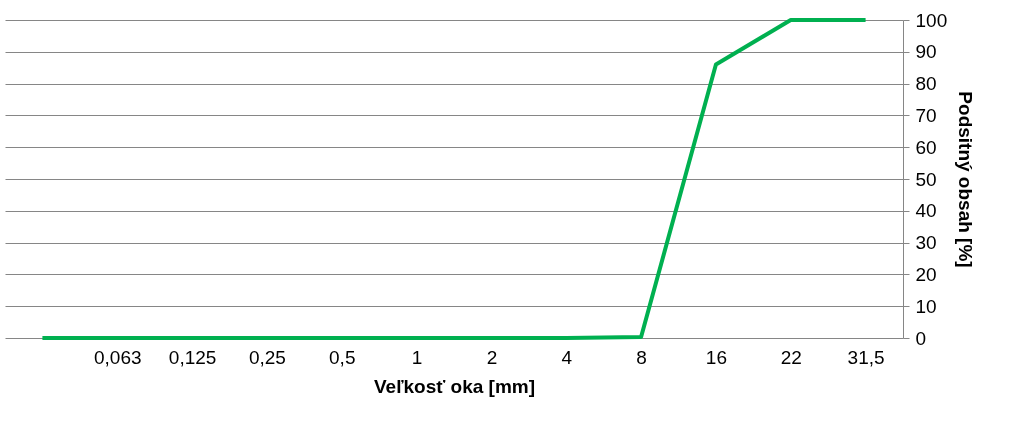  What do you see at coordinates (921, 338) in the screenshot?
I see `y-tick-label: 0` at bounding box center [921, 338].